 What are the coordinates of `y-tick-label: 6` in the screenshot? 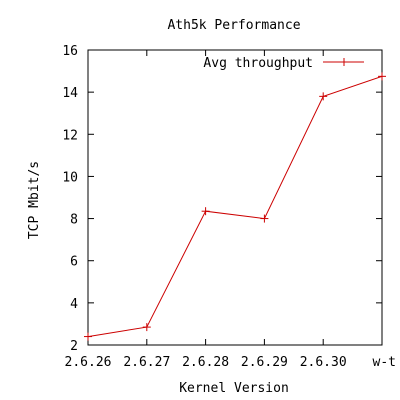 It's located at (74, 262).